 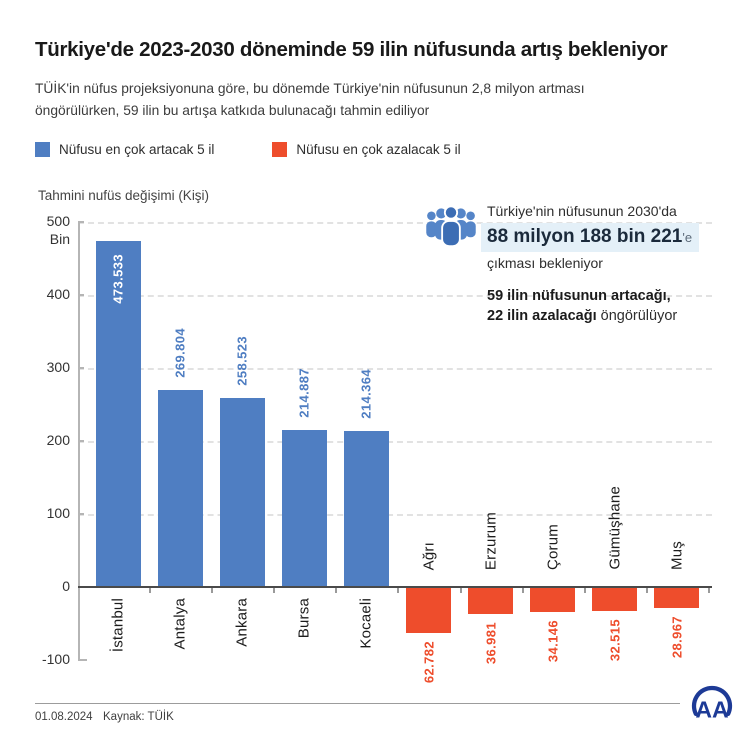 I want to click on category-label-Bursa-text: Bursa, so click(x=304, y=618).